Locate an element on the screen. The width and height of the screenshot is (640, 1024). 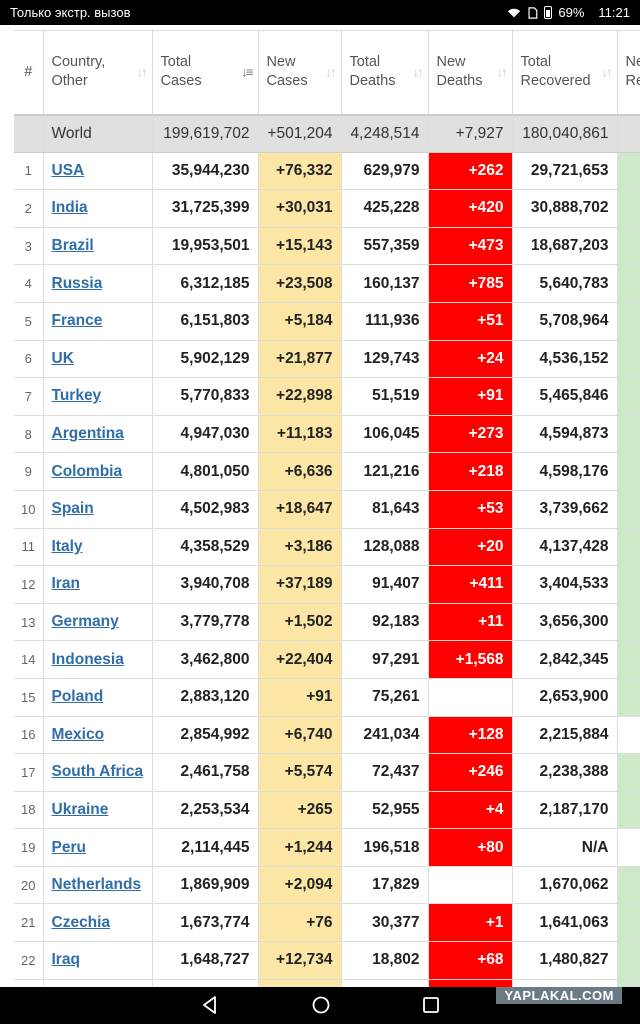
total-deaths-cell: 129,743 is located at coordinates (385, 359).